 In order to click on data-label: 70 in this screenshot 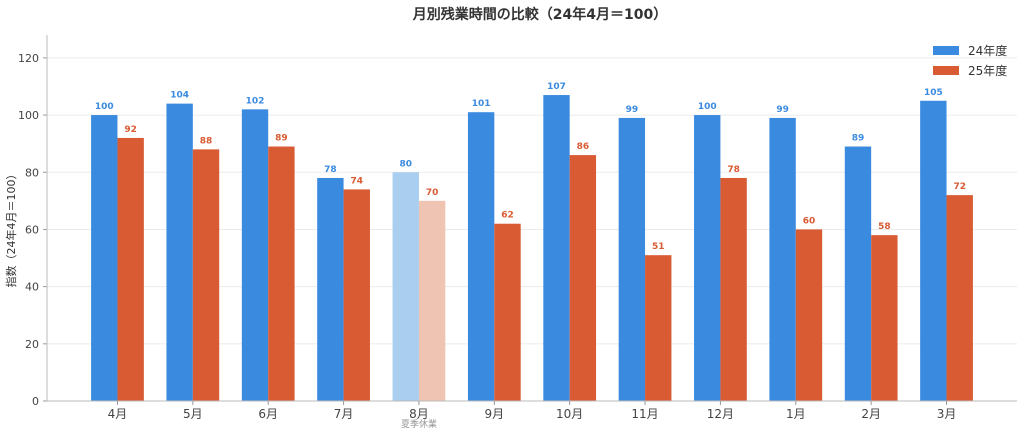, I will do `click(432, 193)`.